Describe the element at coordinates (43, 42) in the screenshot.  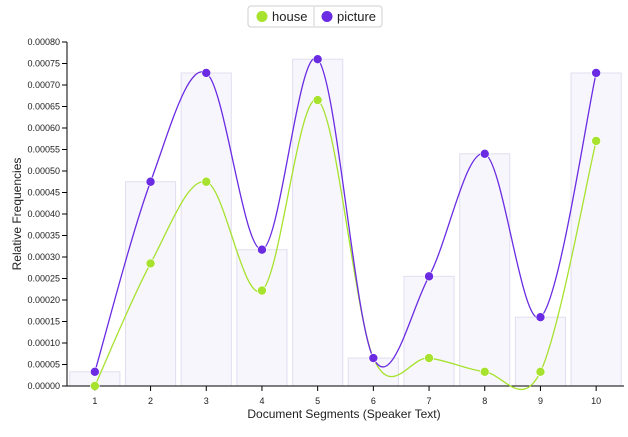
I see `y-tick-label: 0.00080` at that location.